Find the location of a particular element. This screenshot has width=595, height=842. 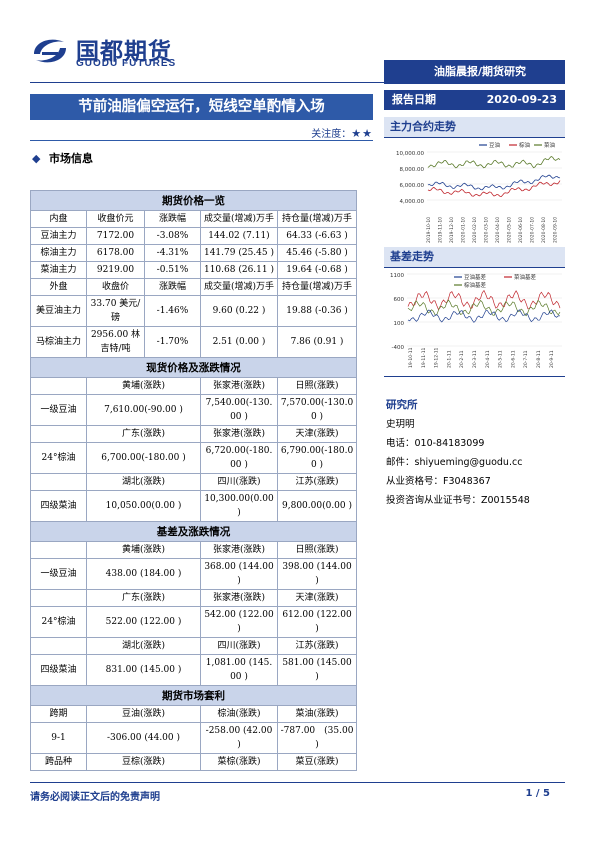

table-cell: 涨跌幅 is located at coordinates (172, 287).